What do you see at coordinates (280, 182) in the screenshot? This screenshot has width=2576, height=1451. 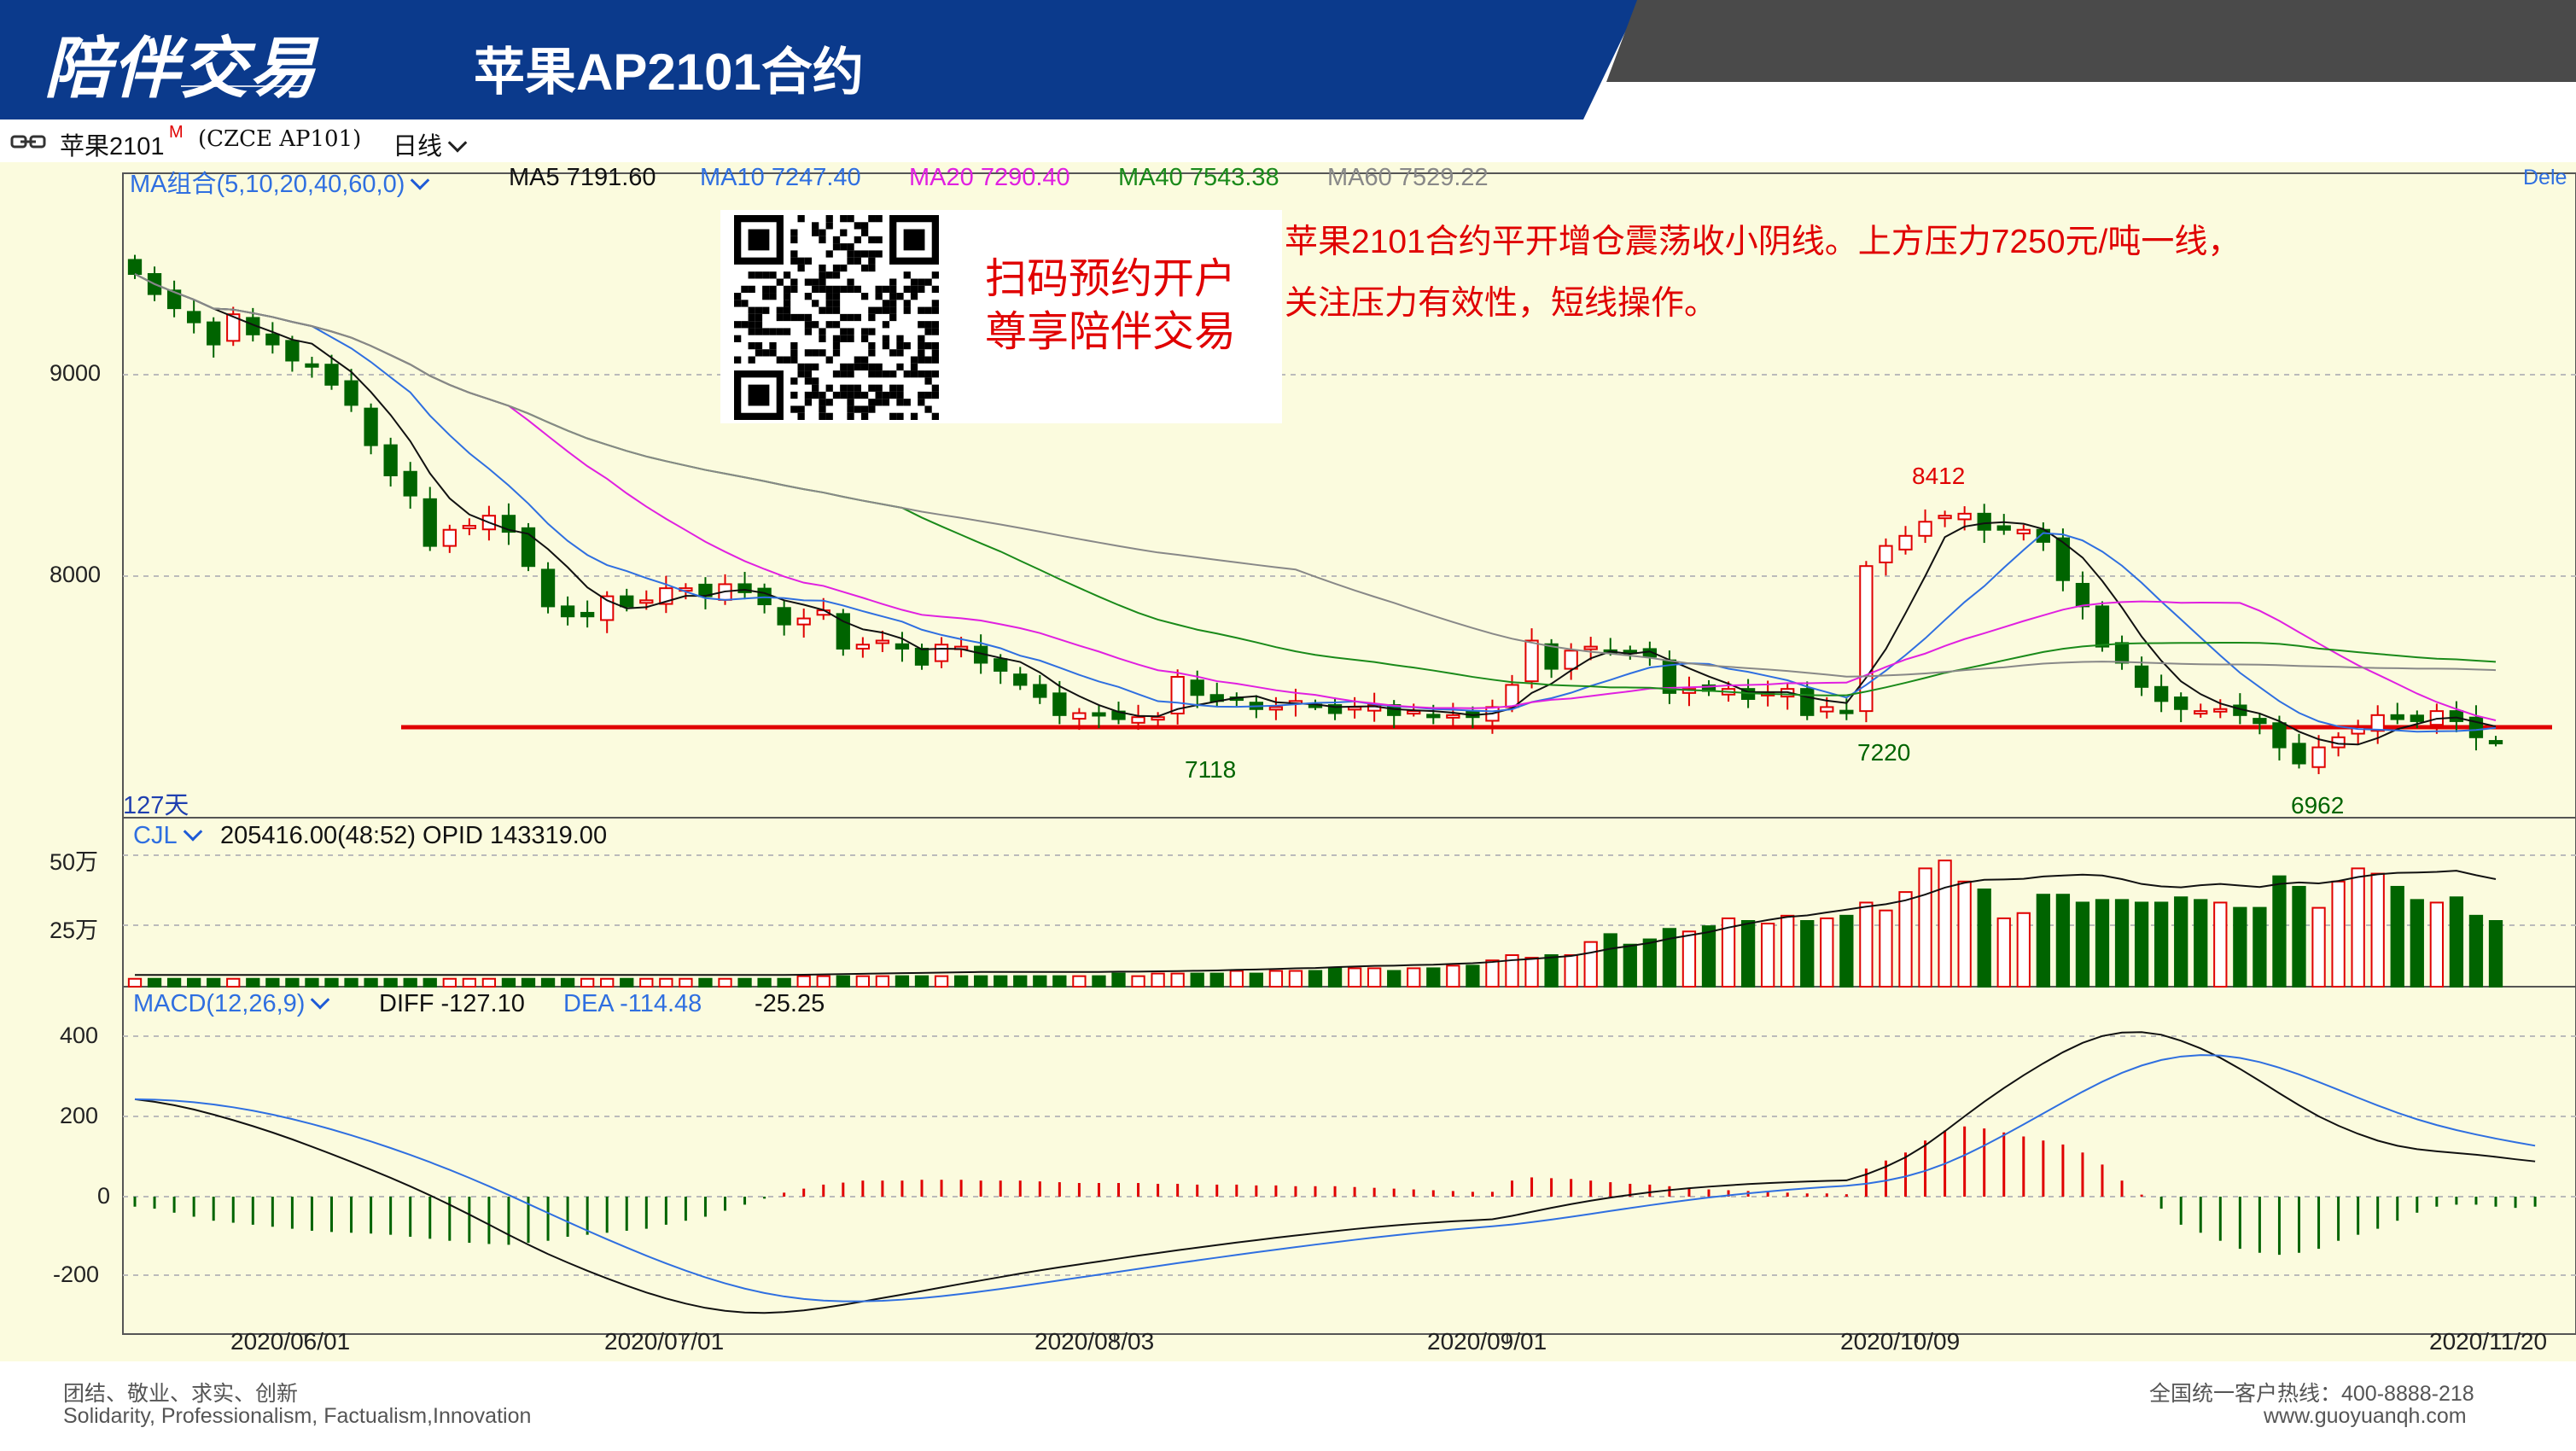 I see `ma-group-select: MA组合(5,10,20,40,60,0)` at bounding box center [280, 182].